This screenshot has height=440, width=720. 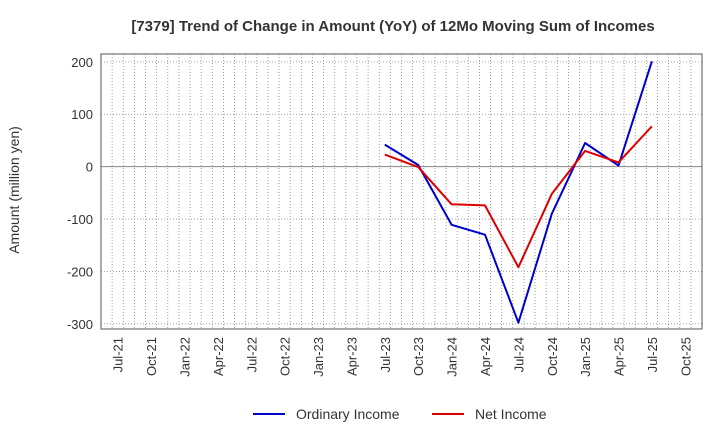 I want to click on y-tick-label: -200, so click(x=80, y=271).